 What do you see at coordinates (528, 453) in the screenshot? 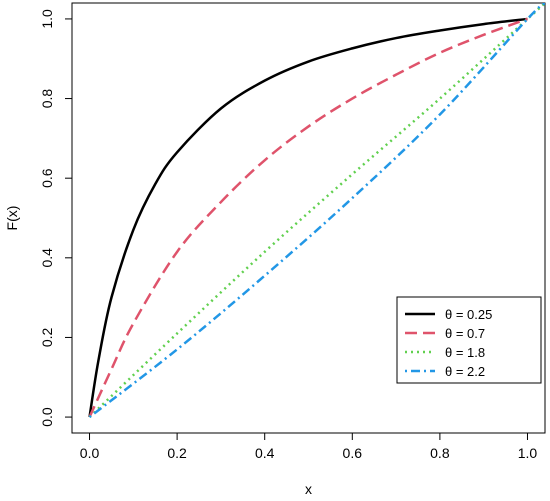
I see `x-tick-label: 1.0` at bounding box center [528, 453].